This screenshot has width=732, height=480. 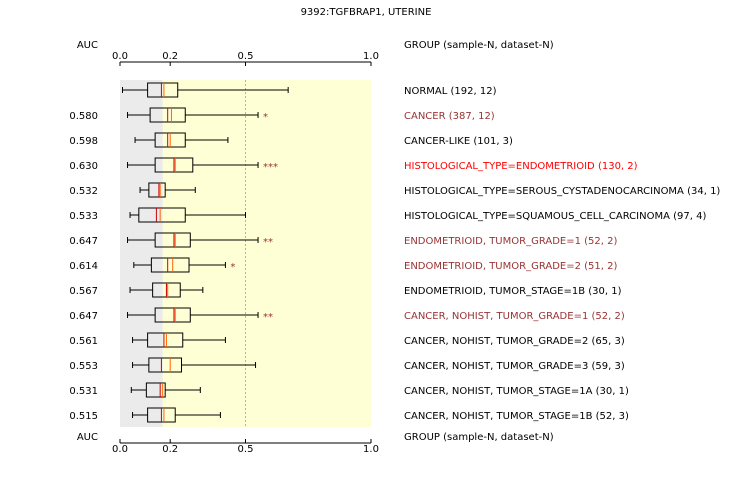 What do you see at coordinates (516, 416) in the screenshot?
I see `group-label: CANCER, NOHIST, TUMOR_STAGE=1B (52, 3)` at bounding box center [516, 416].